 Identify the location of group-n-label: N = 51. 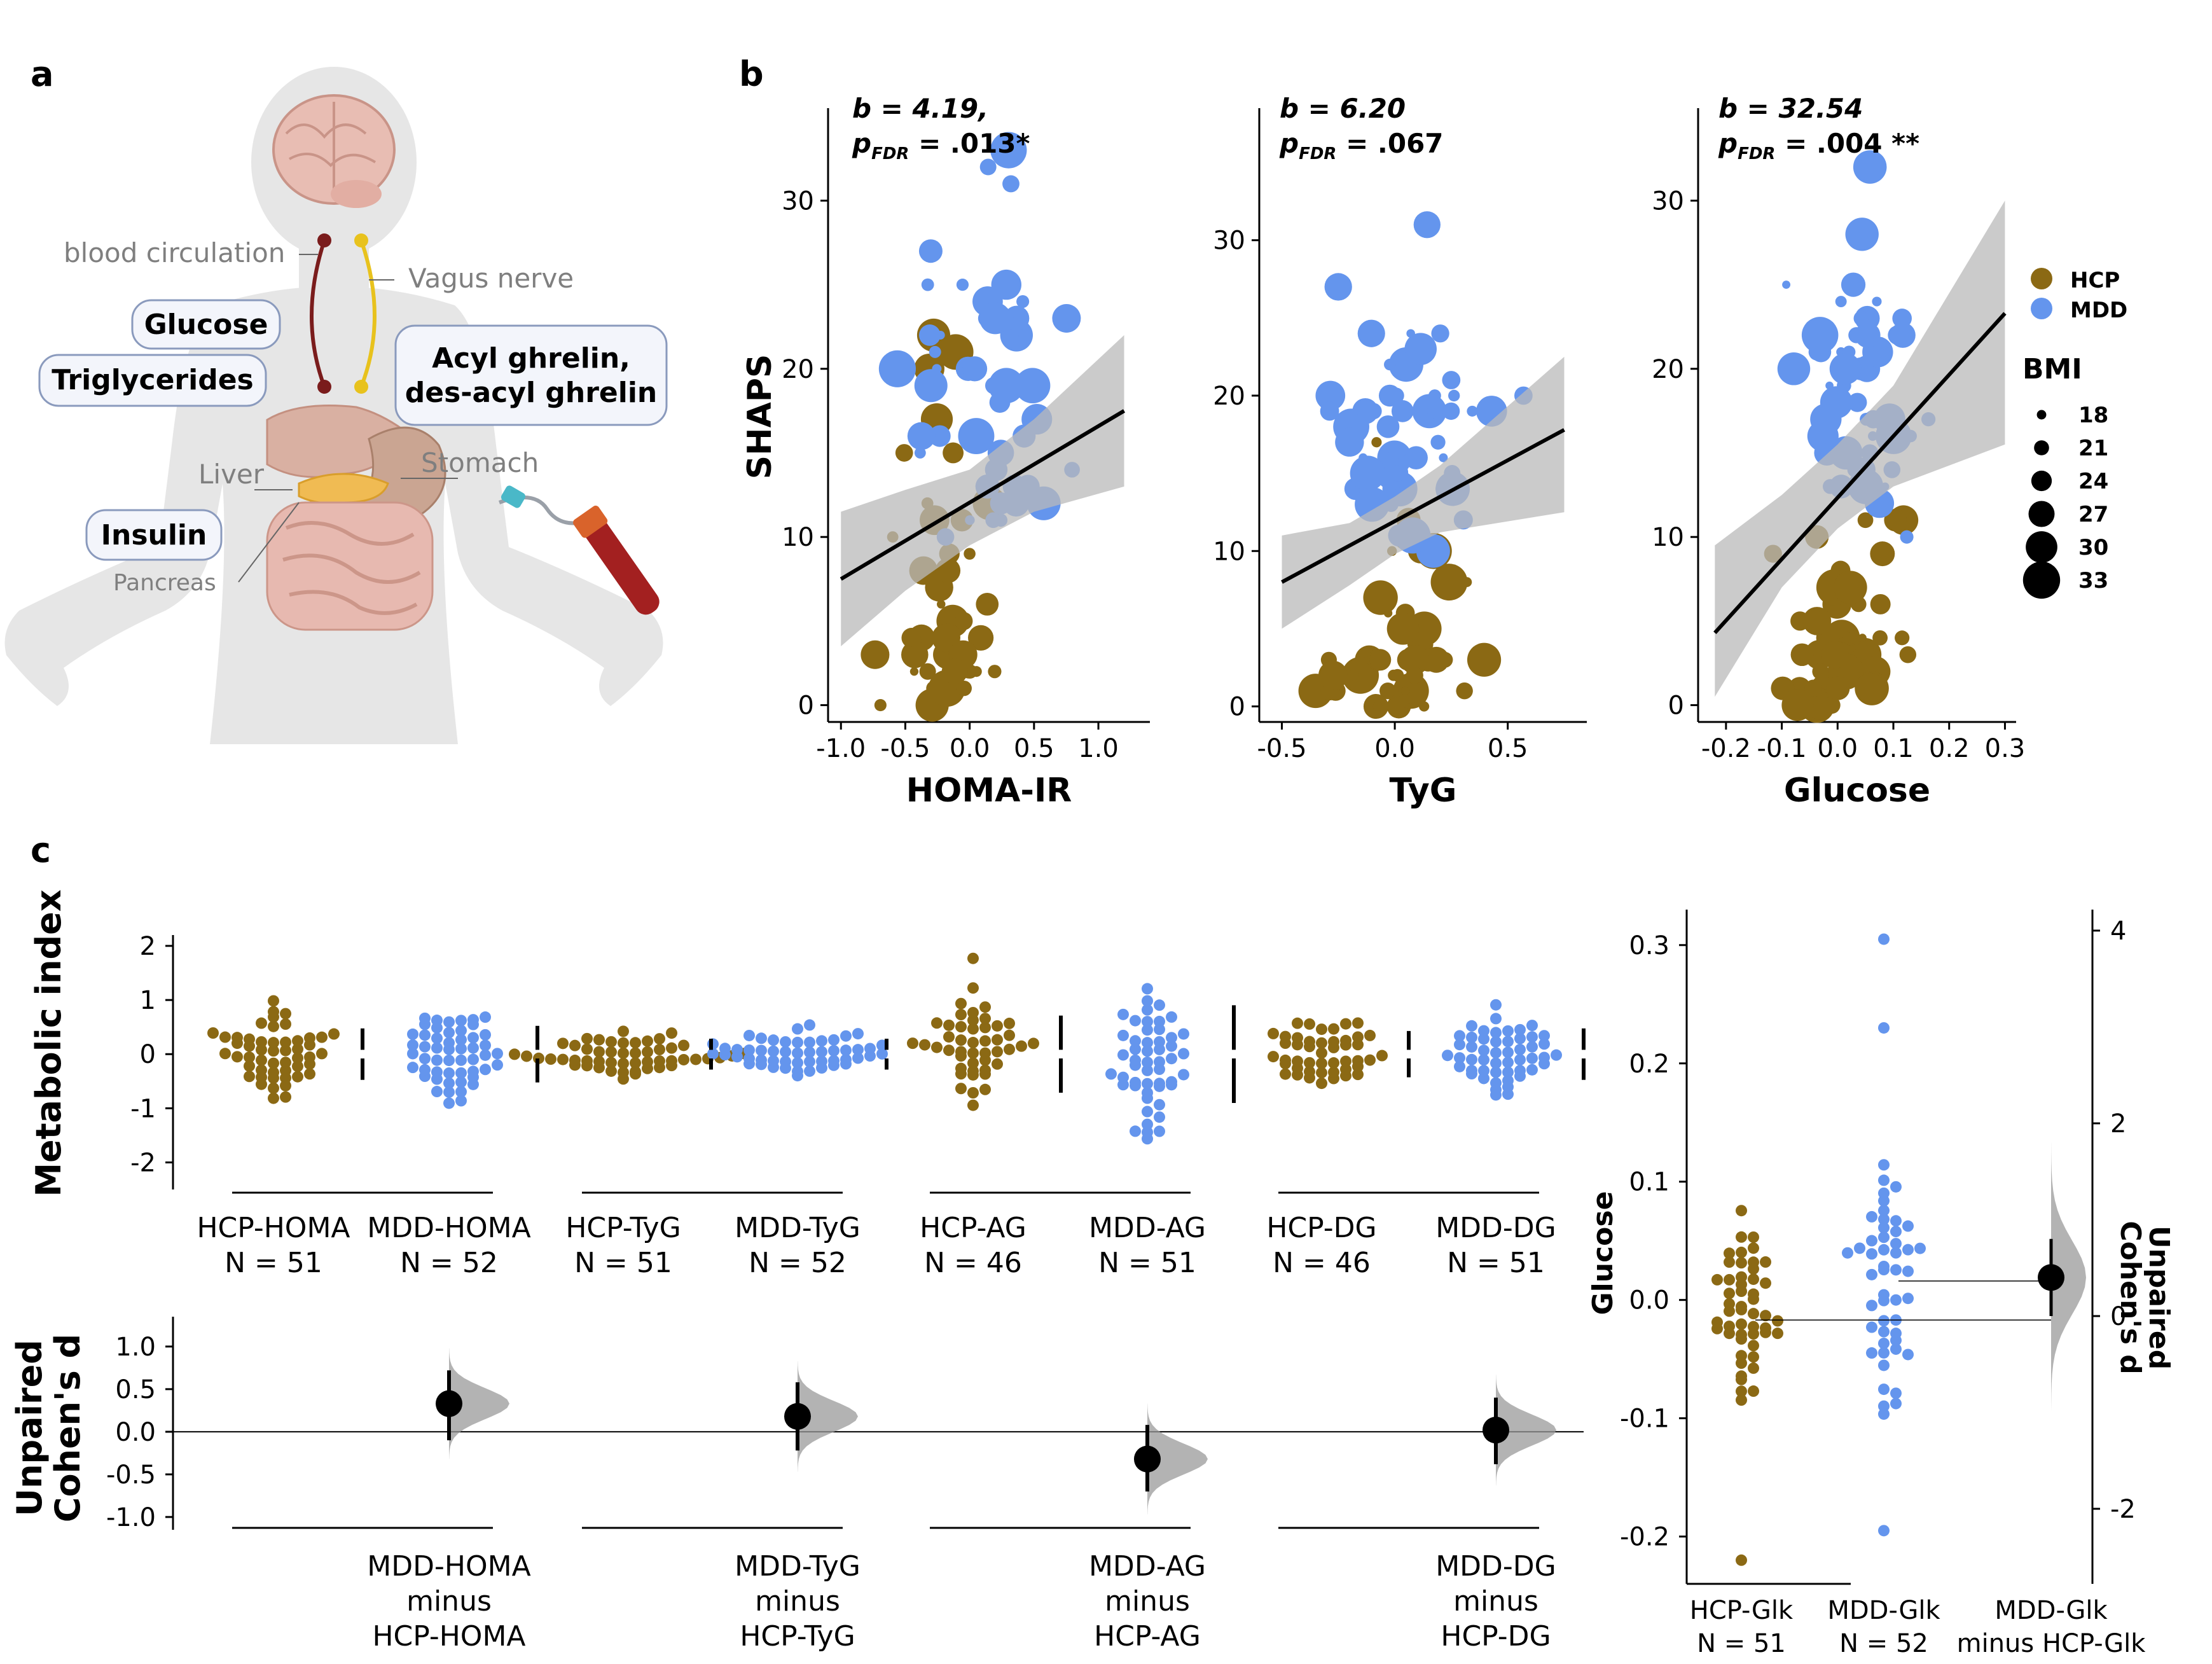
(623, 1263).